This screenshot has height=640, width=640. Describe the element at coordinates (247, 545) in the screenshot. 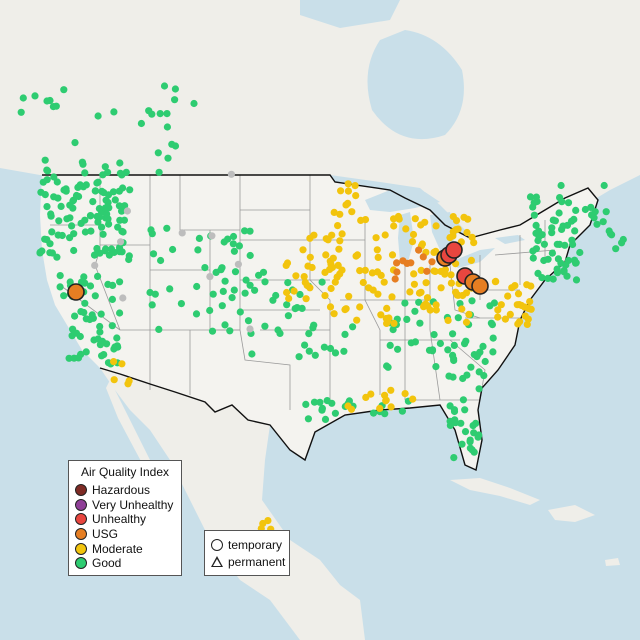

I see `legend-item-temporary: temporary` at that location.